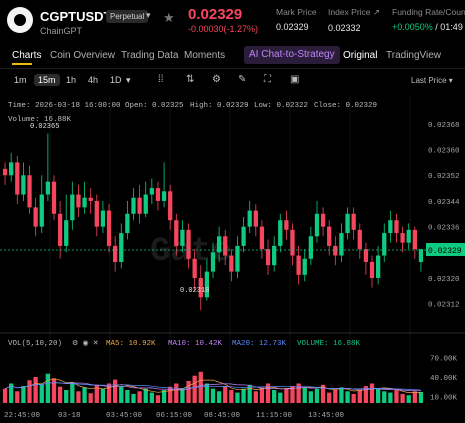  What do you see at coordinates (47, 80) in the screenshot?
I see `timeframe-15m: 15m` at bounding box center [47, 80].